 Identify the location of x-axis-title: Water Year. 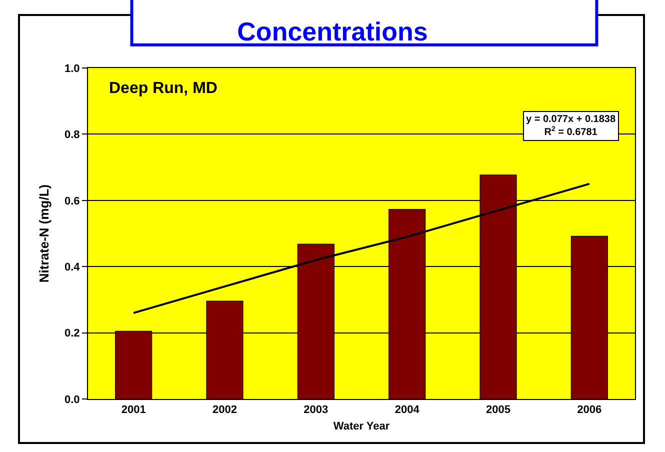
(361, 426).